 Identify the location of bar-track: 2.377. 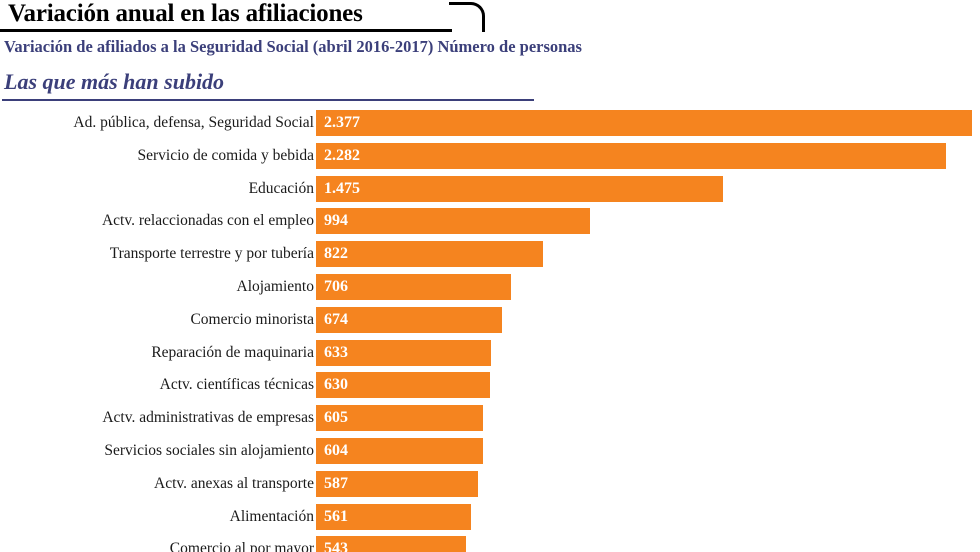
(648, 123).